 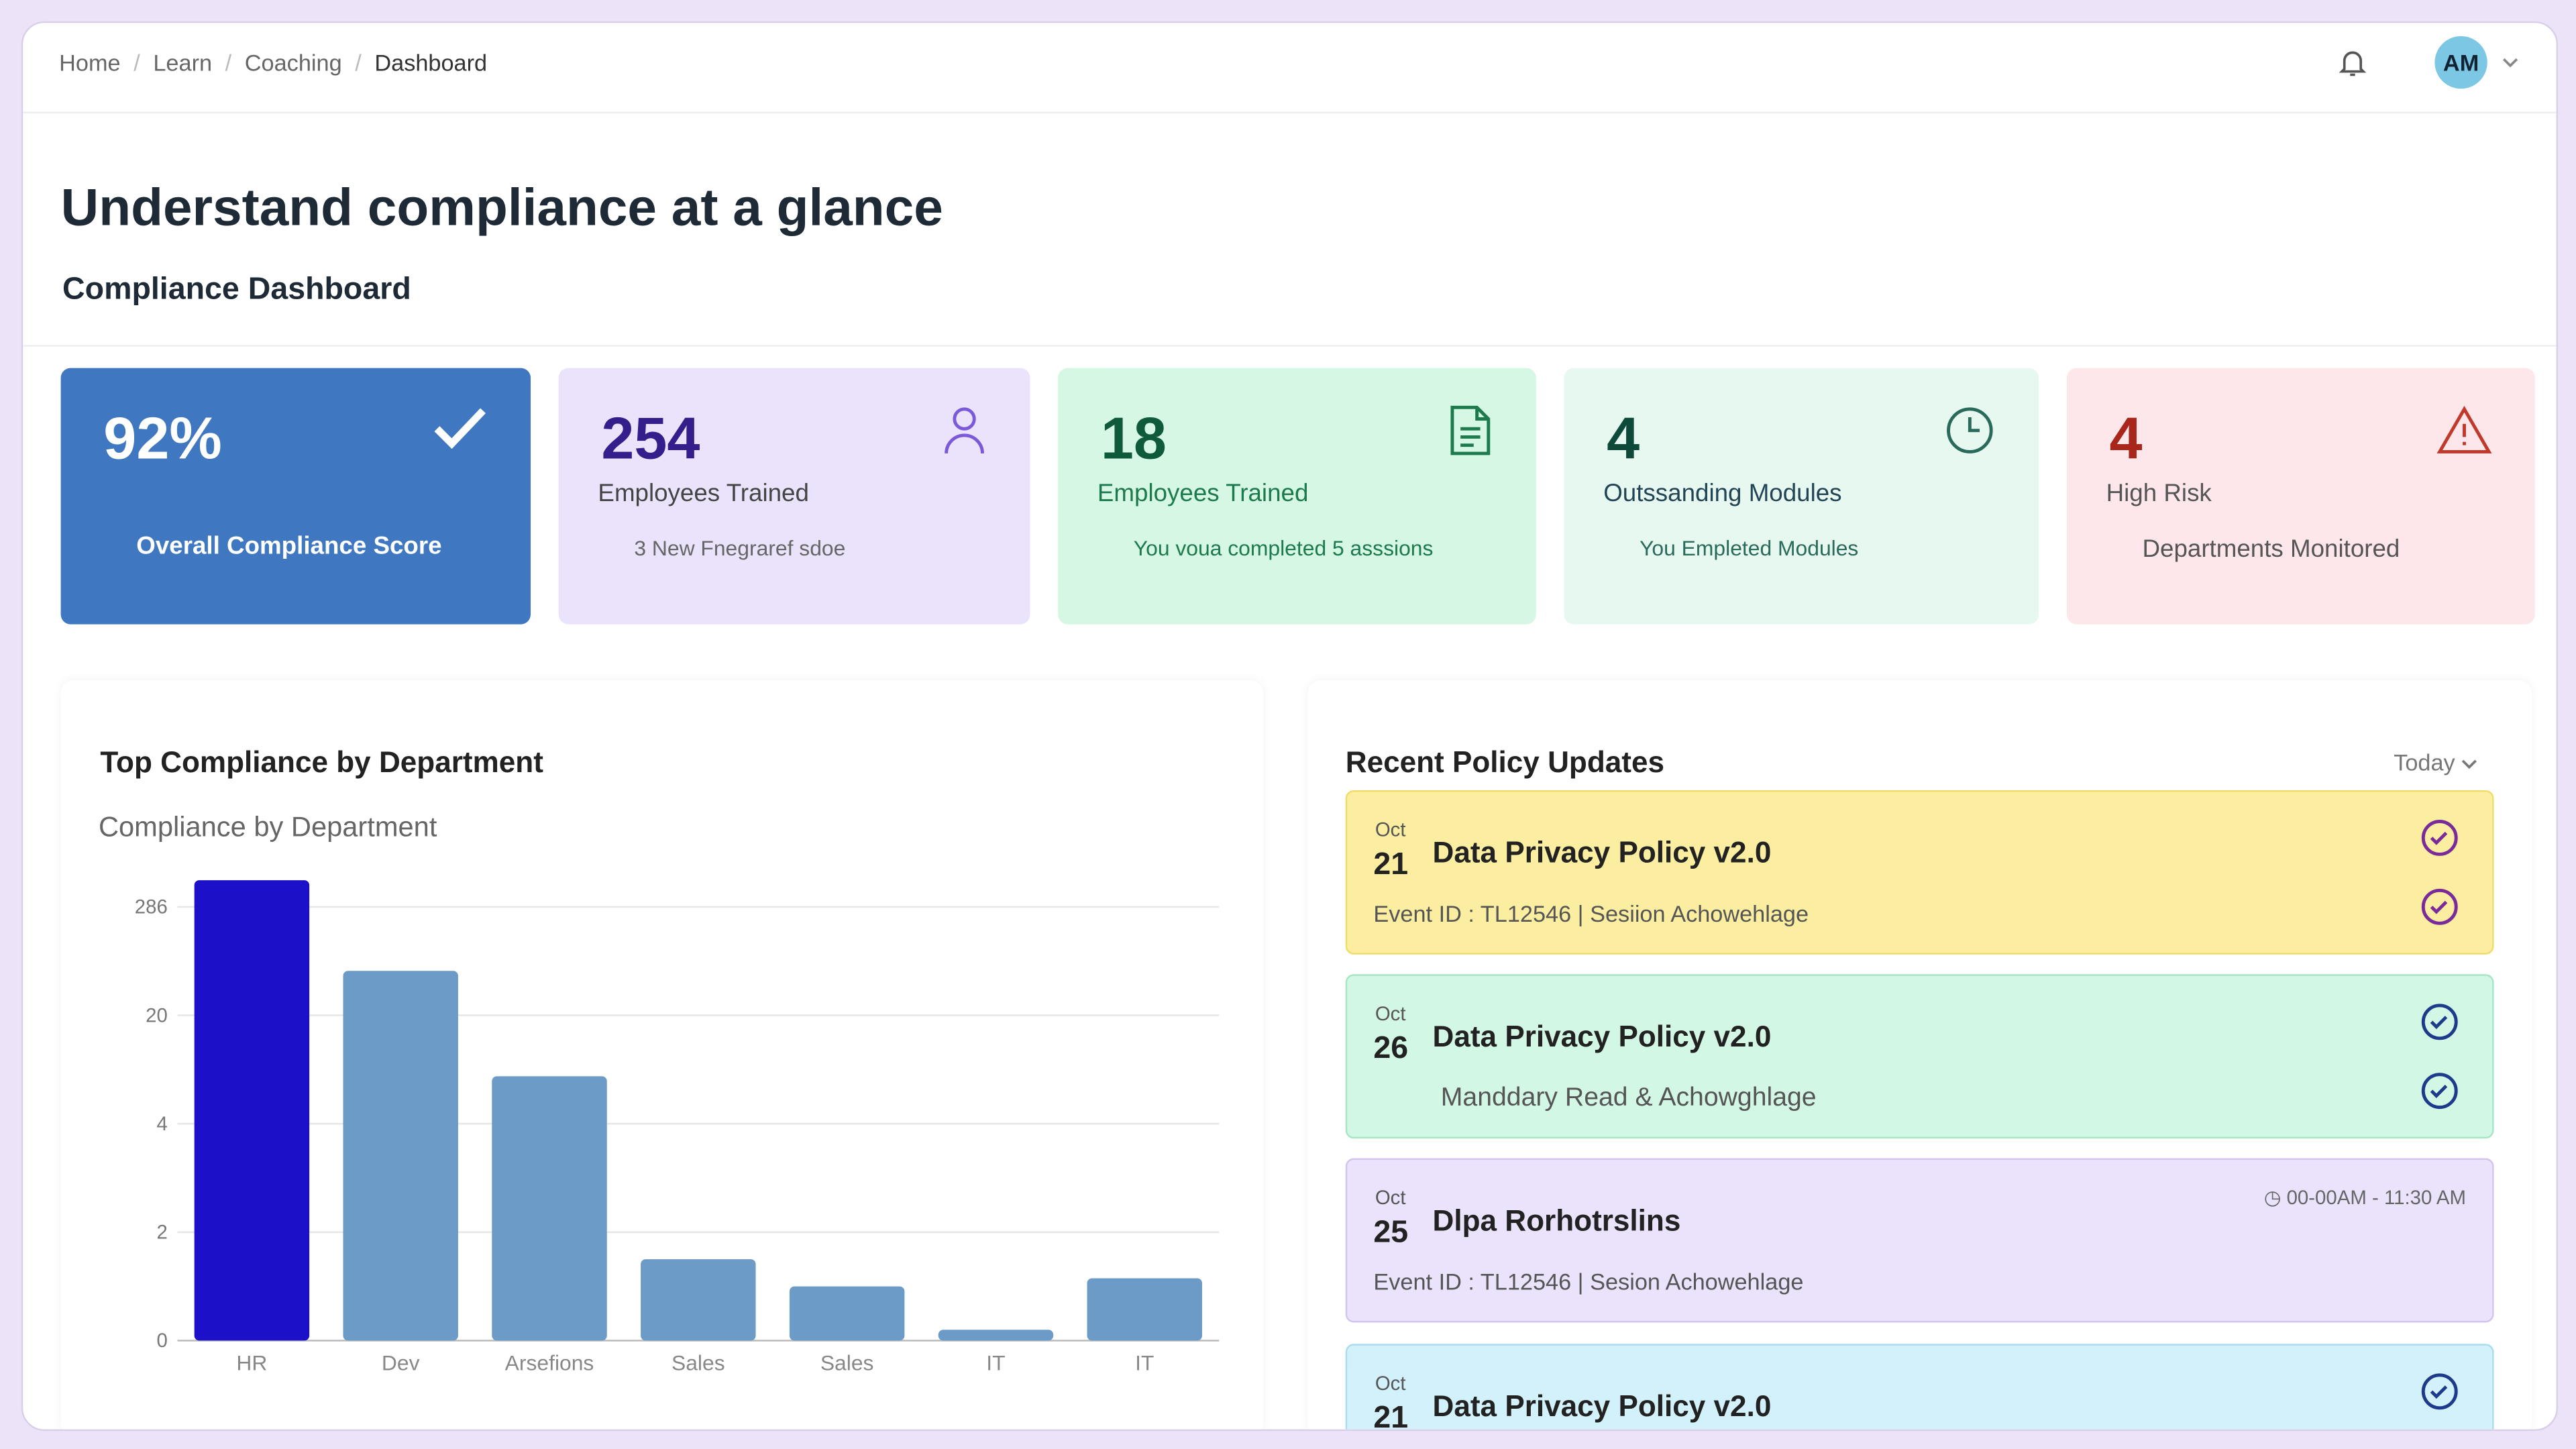 I want to click on x-tick-label: HR, so click(x=251, y=1362).